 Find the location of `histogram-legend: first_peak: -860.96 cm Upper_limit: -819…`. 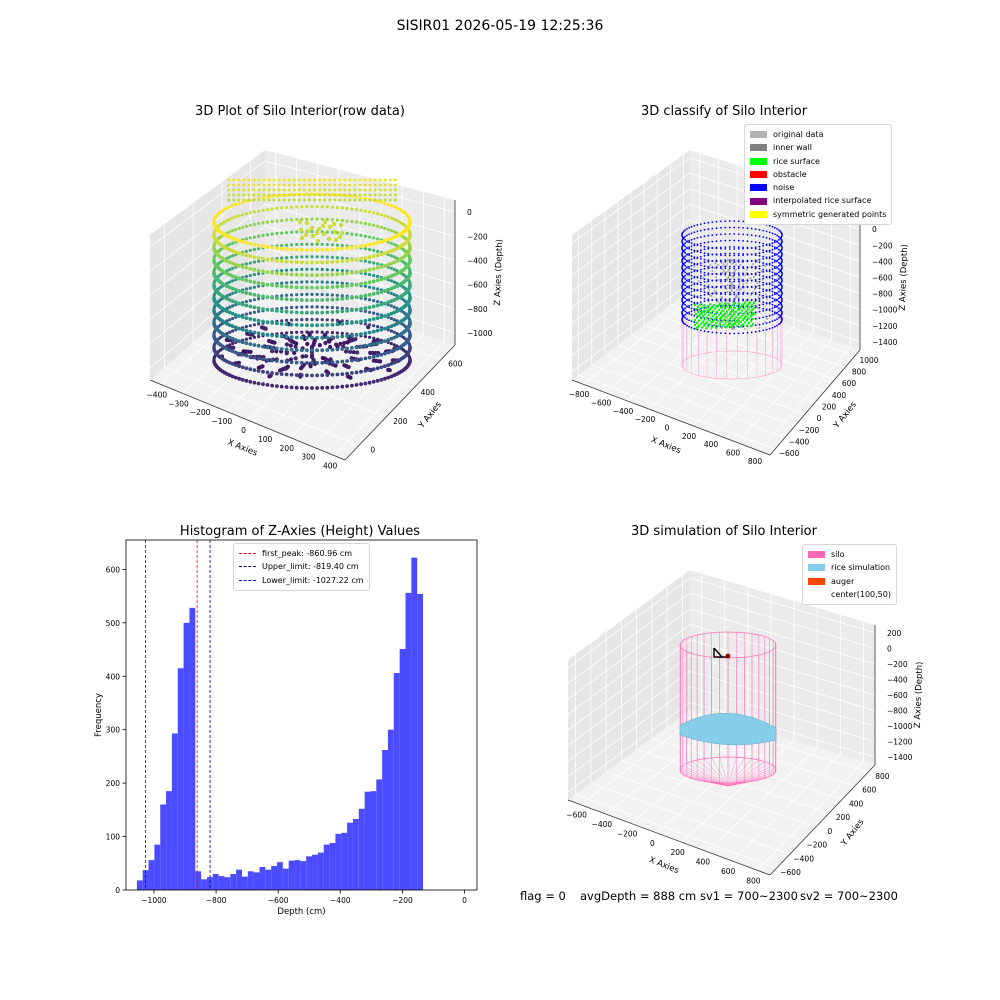

histogram-legend: first_peak: -860.96 cm Upper_limit: -819… is located at coordinates (301, 567).